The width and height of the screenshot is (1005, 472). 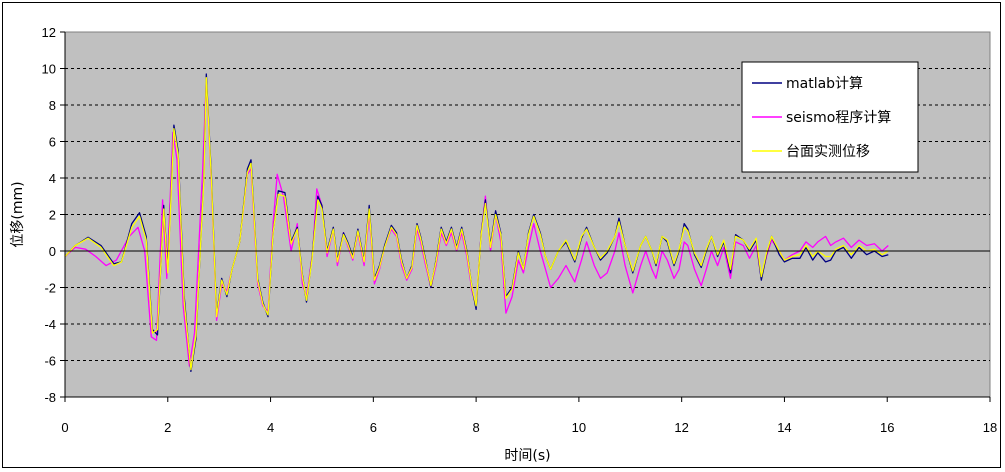 I want to click on x-tick-label: 4, so click(x=270, y=427).